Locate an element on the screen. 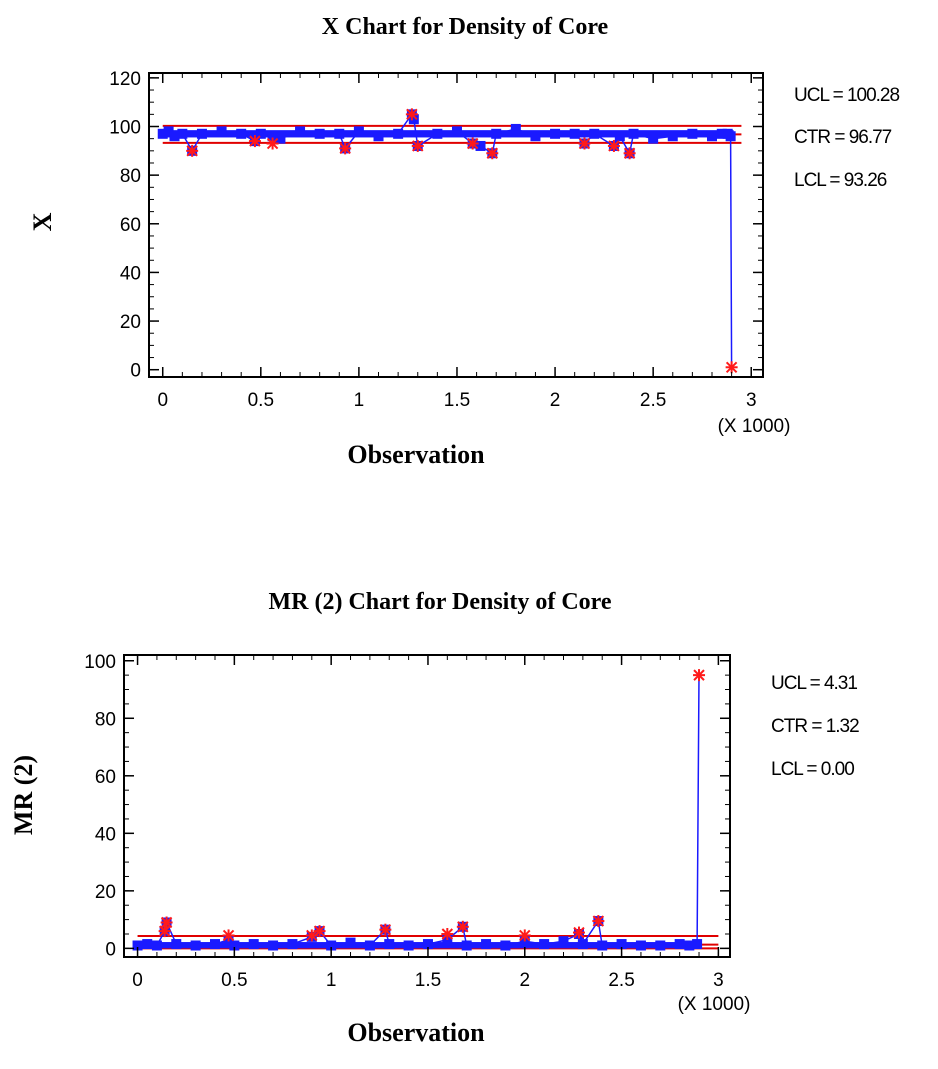 The width and height of the screenshot is (938, 1069). mr-chart-y-tick-label: 20 is located at coordinates (105, 892).